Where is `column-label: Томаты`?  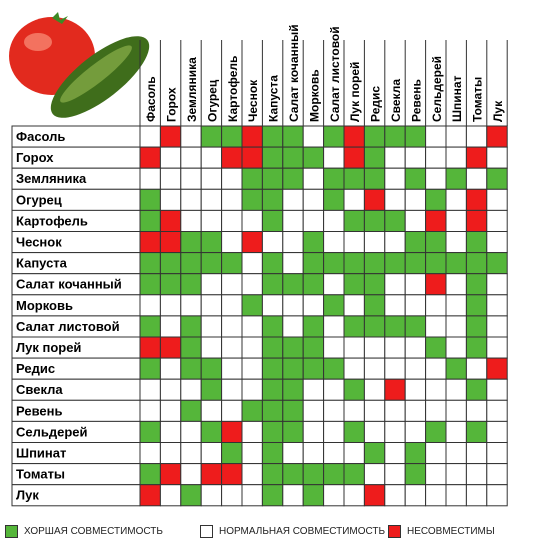
column-label: Томаты is located at coordinates (478, 99).